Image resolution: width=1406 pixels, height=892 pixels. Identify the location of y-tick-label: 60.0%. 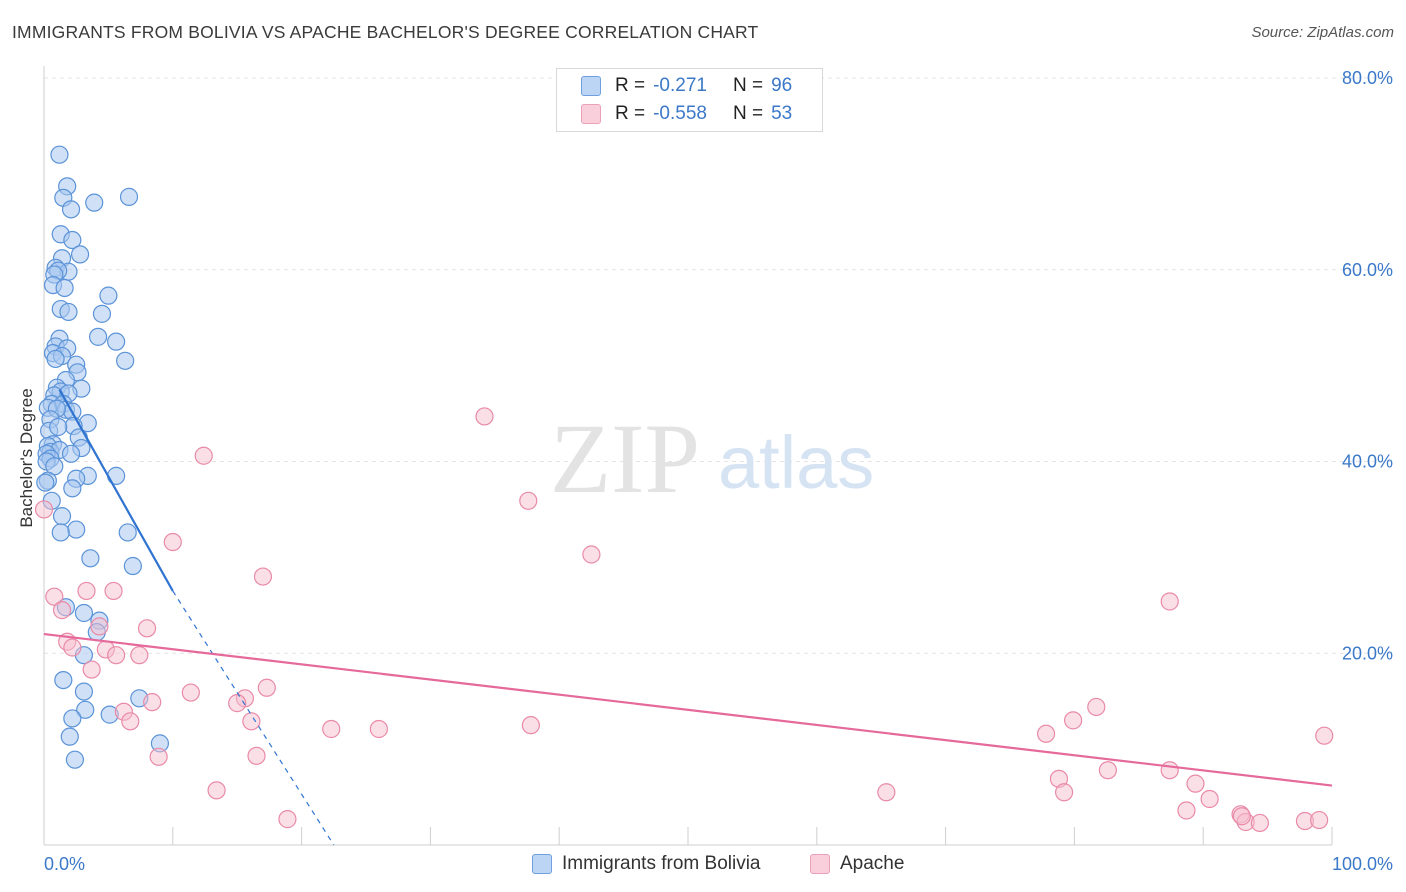
(1367, 270).